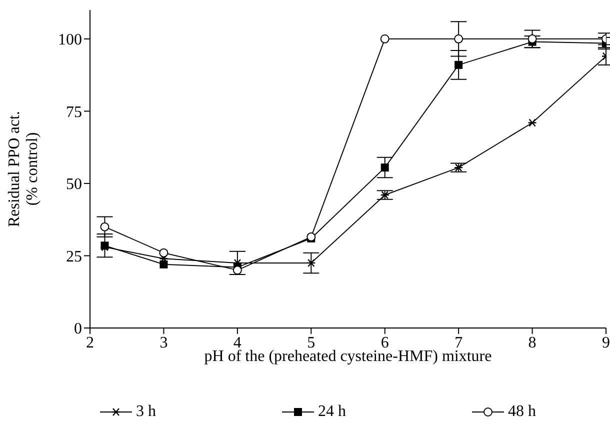  I want to click on y-tick-label: 100, so click(70, 40).